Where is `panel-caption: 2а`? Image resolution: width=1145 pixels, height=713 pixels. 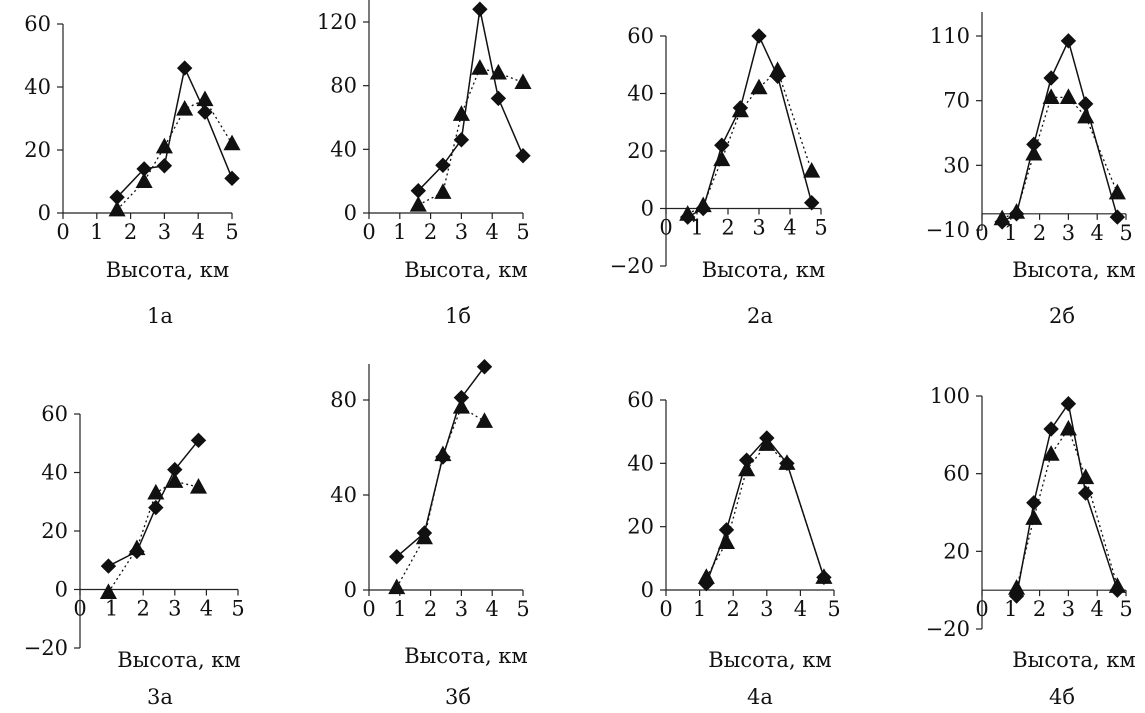
panel-caption: 2а is located at coordinates (760, 316).